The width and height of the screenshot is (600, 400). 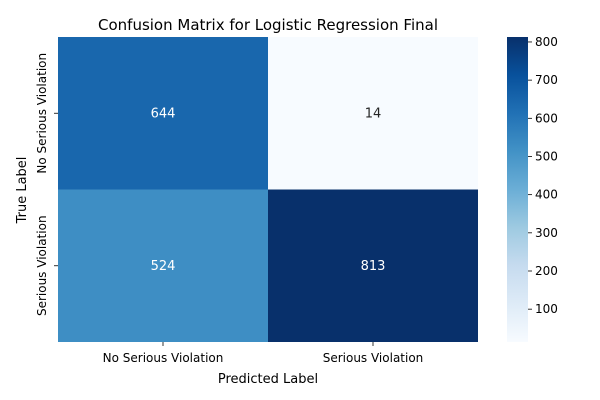 What do you see at coordinates (42, 113) in the screenshot?
I see `y-tick-label: No Serious Violation` at bounding box center [42, 113].